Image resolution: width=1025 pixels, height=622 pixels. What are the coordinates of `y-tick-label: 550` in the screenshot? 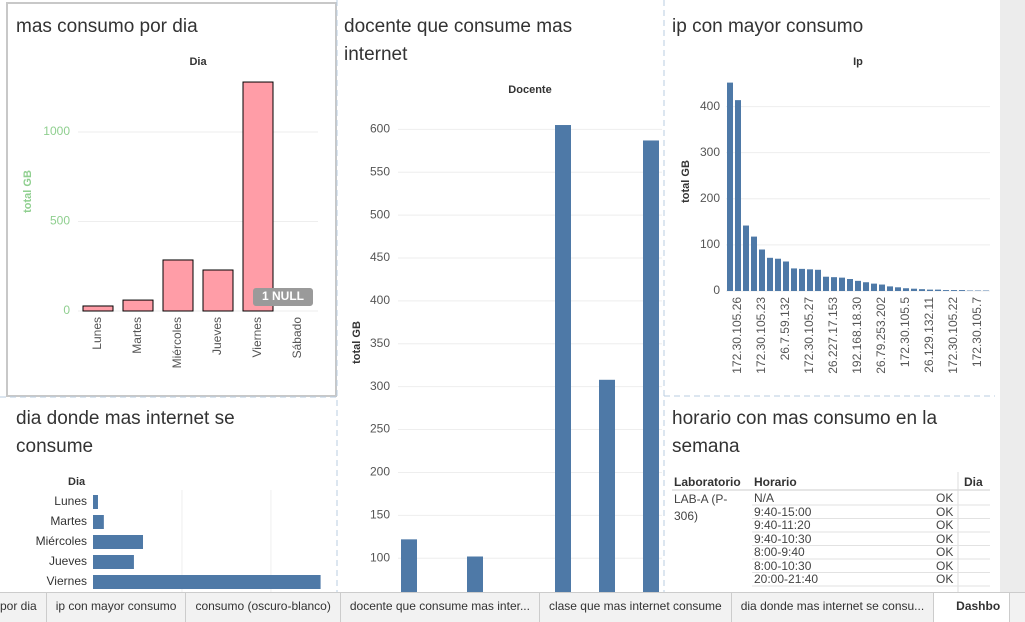 It's located at (380, 171).